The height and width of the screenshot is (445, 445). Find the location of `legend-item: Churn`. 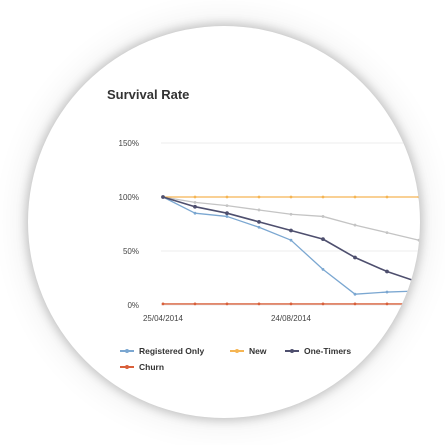

legend-item: Churn is located at coordinates (142, 367).